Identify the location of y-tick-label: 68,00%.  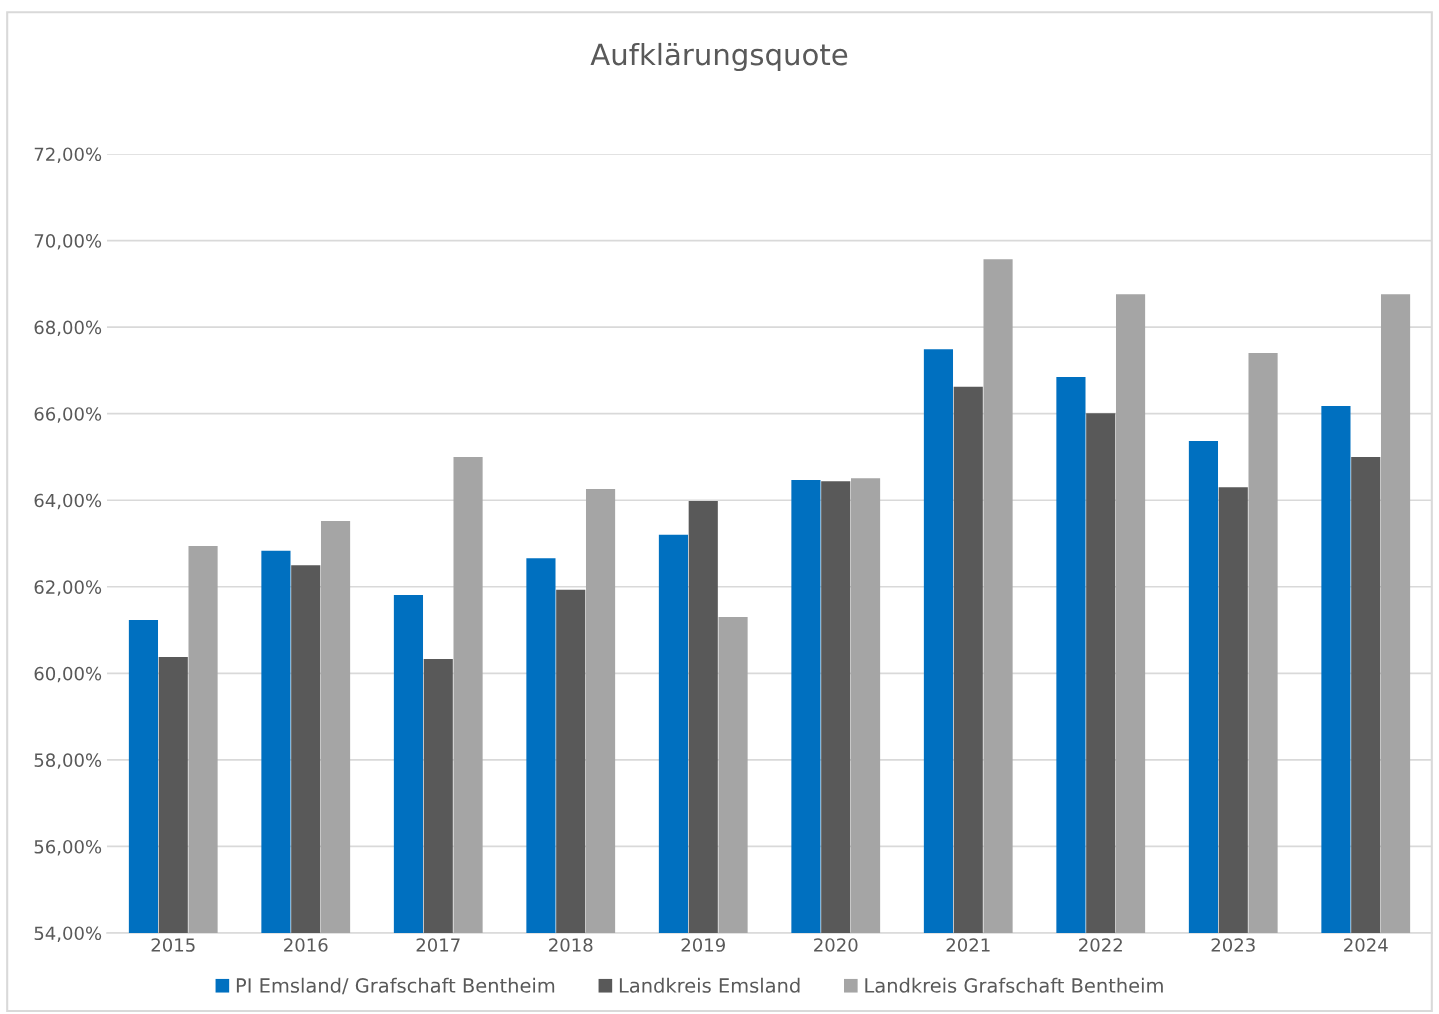
(68, 328).